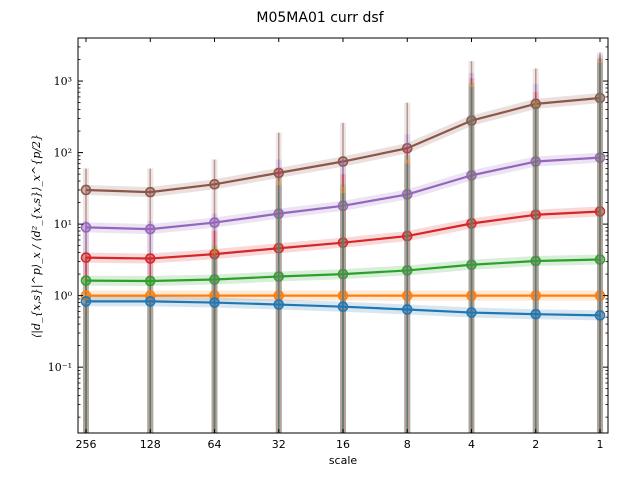 Image resolution: width=640 pixels, height=480 pixels. Describe the element at coordinates (279, 444) in the screenshot. I see `x-tick-label: 32` at that location.